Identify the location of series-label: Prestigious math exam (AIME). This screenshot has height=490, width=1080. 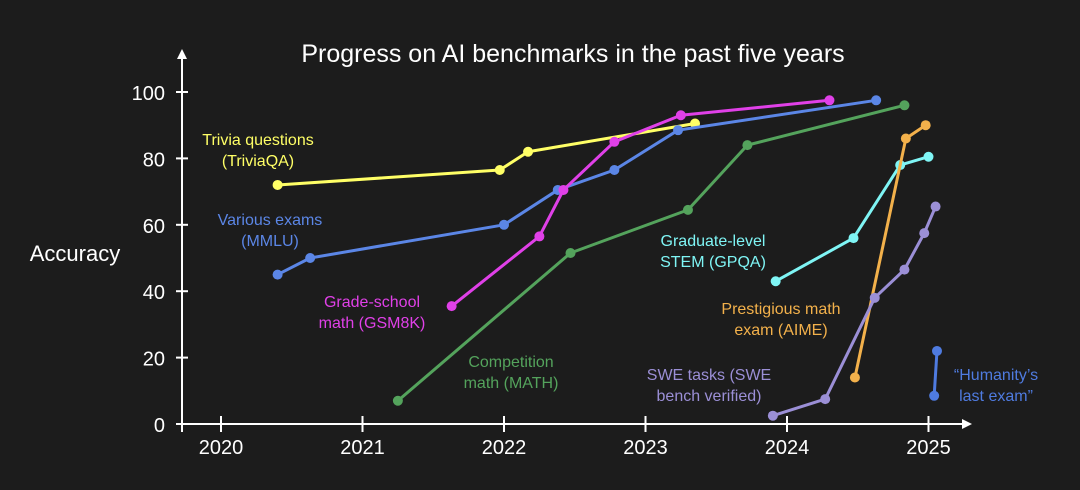
(780, 320).